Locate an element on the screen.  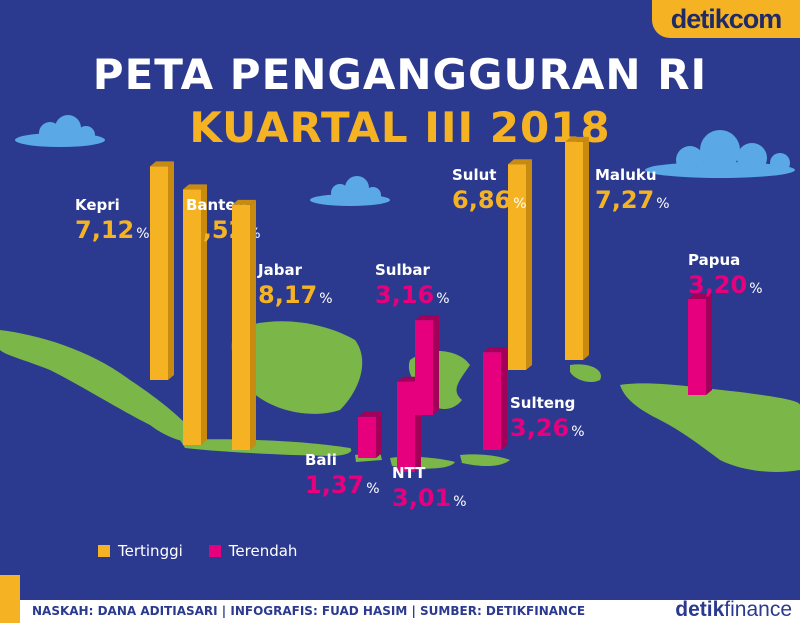
province-label-papua: Papua is located at coordinates (714, 260).